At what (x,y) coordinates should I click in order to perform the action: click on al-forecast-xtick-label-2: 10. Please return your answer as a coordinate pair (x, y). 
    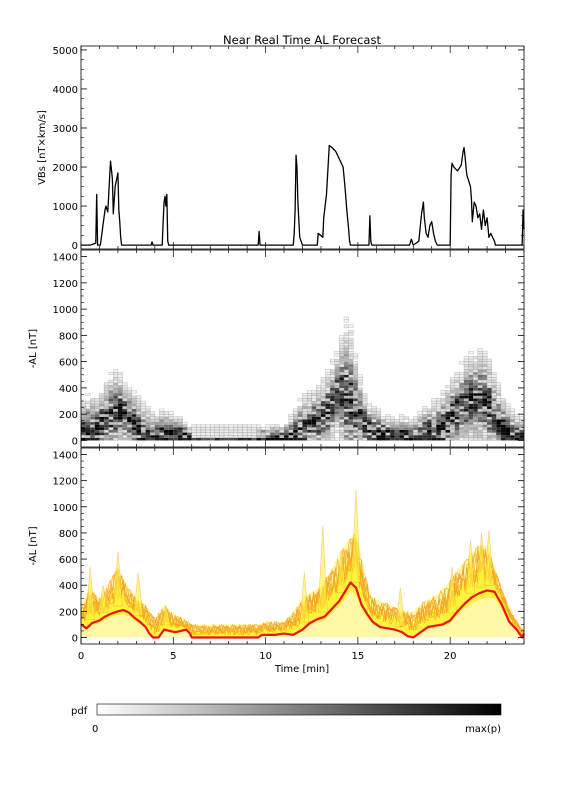
    Looking at the image, I should click on (265, 656).